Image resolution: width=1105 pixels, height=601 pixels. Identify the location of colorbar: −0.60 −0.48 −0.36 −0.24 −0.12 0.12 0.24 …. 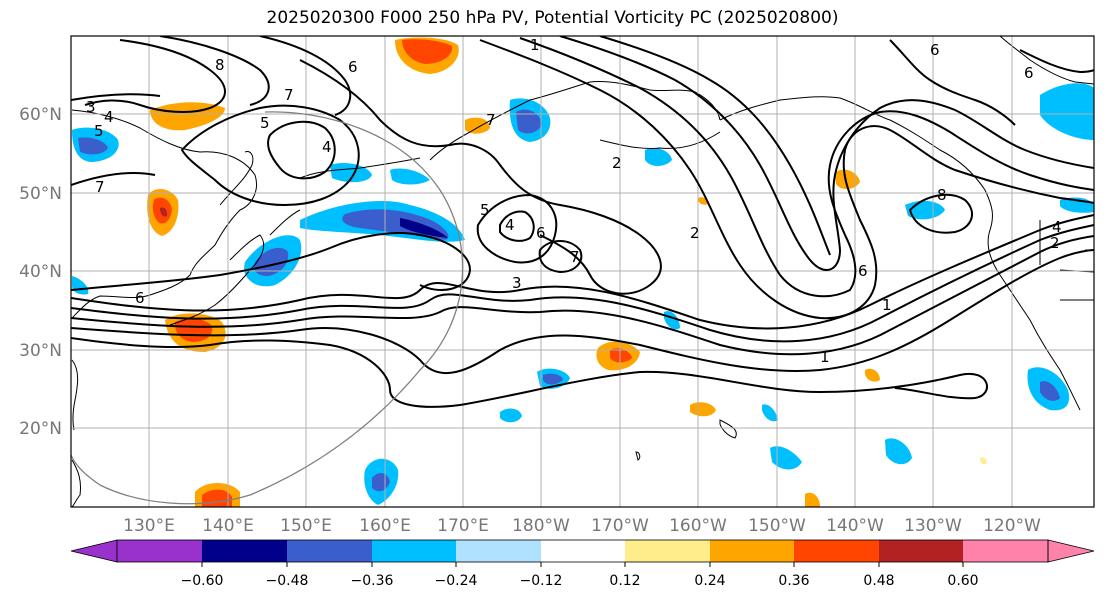
(582, 564).